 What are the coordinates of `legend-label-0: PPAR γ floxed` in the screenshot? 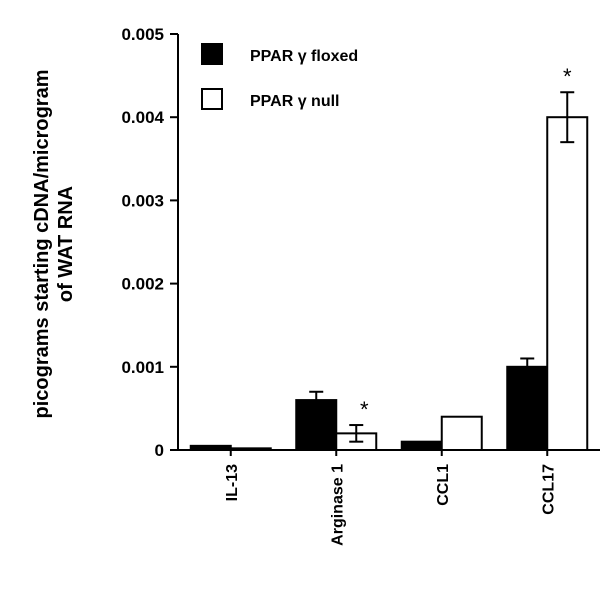 It's located at (304, 56).